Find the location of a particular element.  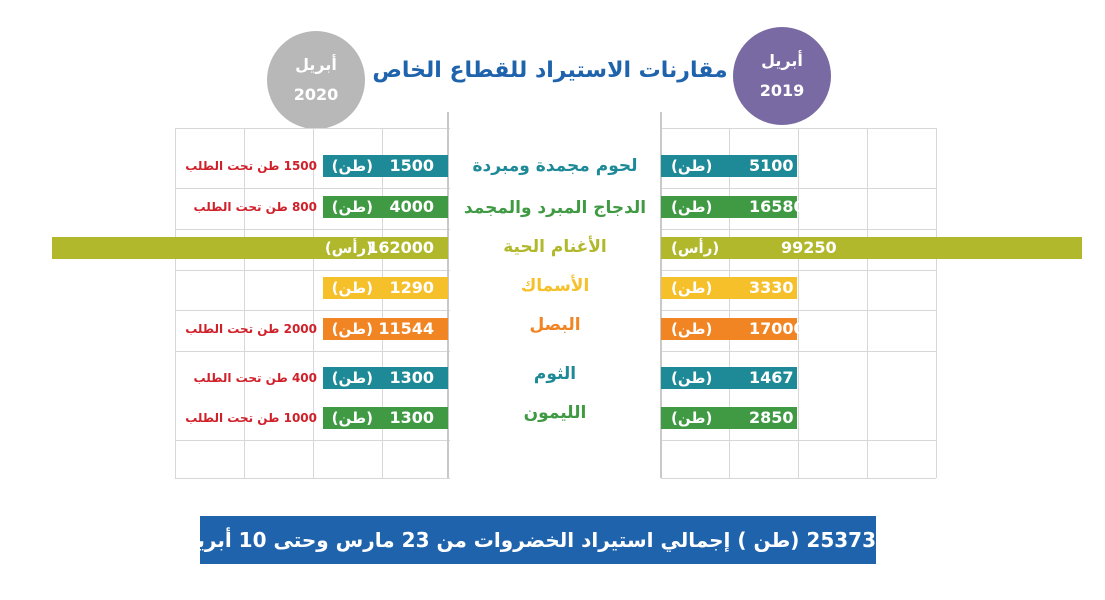

period-badge-2020: أبريل 2020 is located at coordinates (316, 80).